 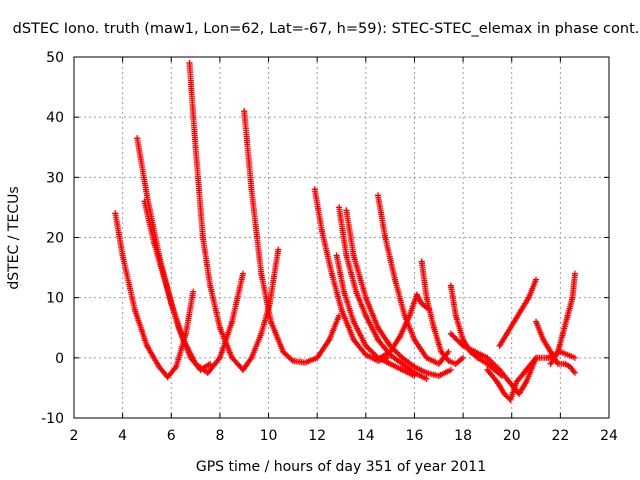 What do you see at coordinates (375, 315) in the screenshot?
I see `series-arc7` at bounding box center [375, 315].